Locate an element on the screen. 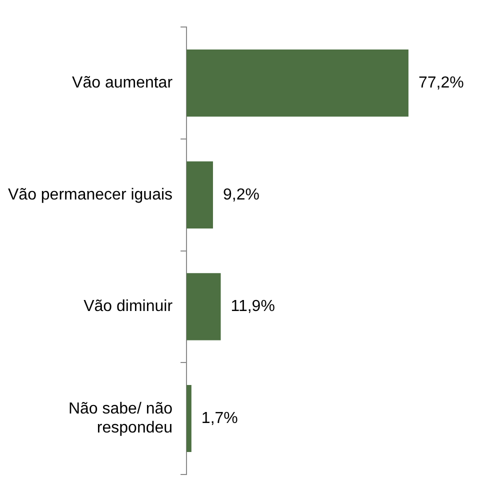 The image size is (478, 492). y-tick-label: Vão permanecer iguais is located at coordinates (90, 195).